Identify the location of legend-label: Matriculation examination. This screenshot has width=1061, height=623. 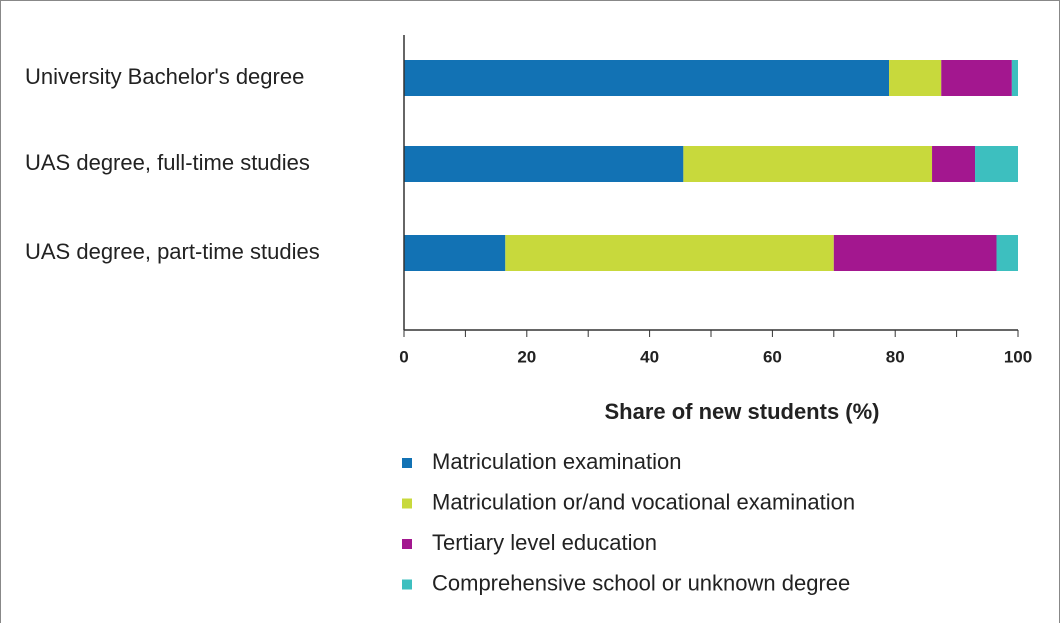
(556, 461).